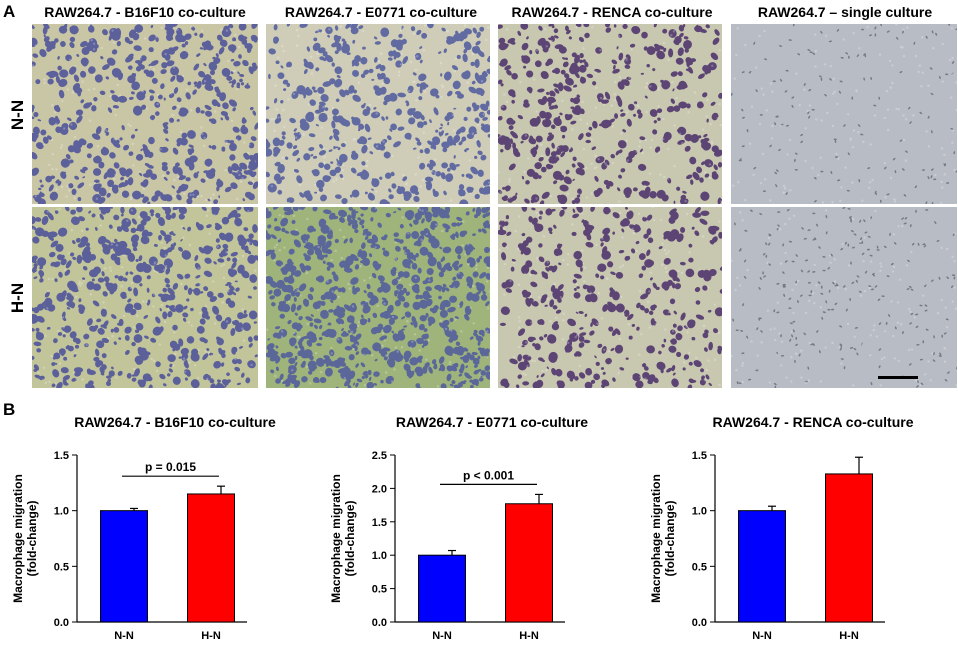 This screenshot has height=645, width=958. What do you see at coordinates (9, 409) in the screenshot?
I see `panel-b-letter: B` at bounding box center [9, 409].